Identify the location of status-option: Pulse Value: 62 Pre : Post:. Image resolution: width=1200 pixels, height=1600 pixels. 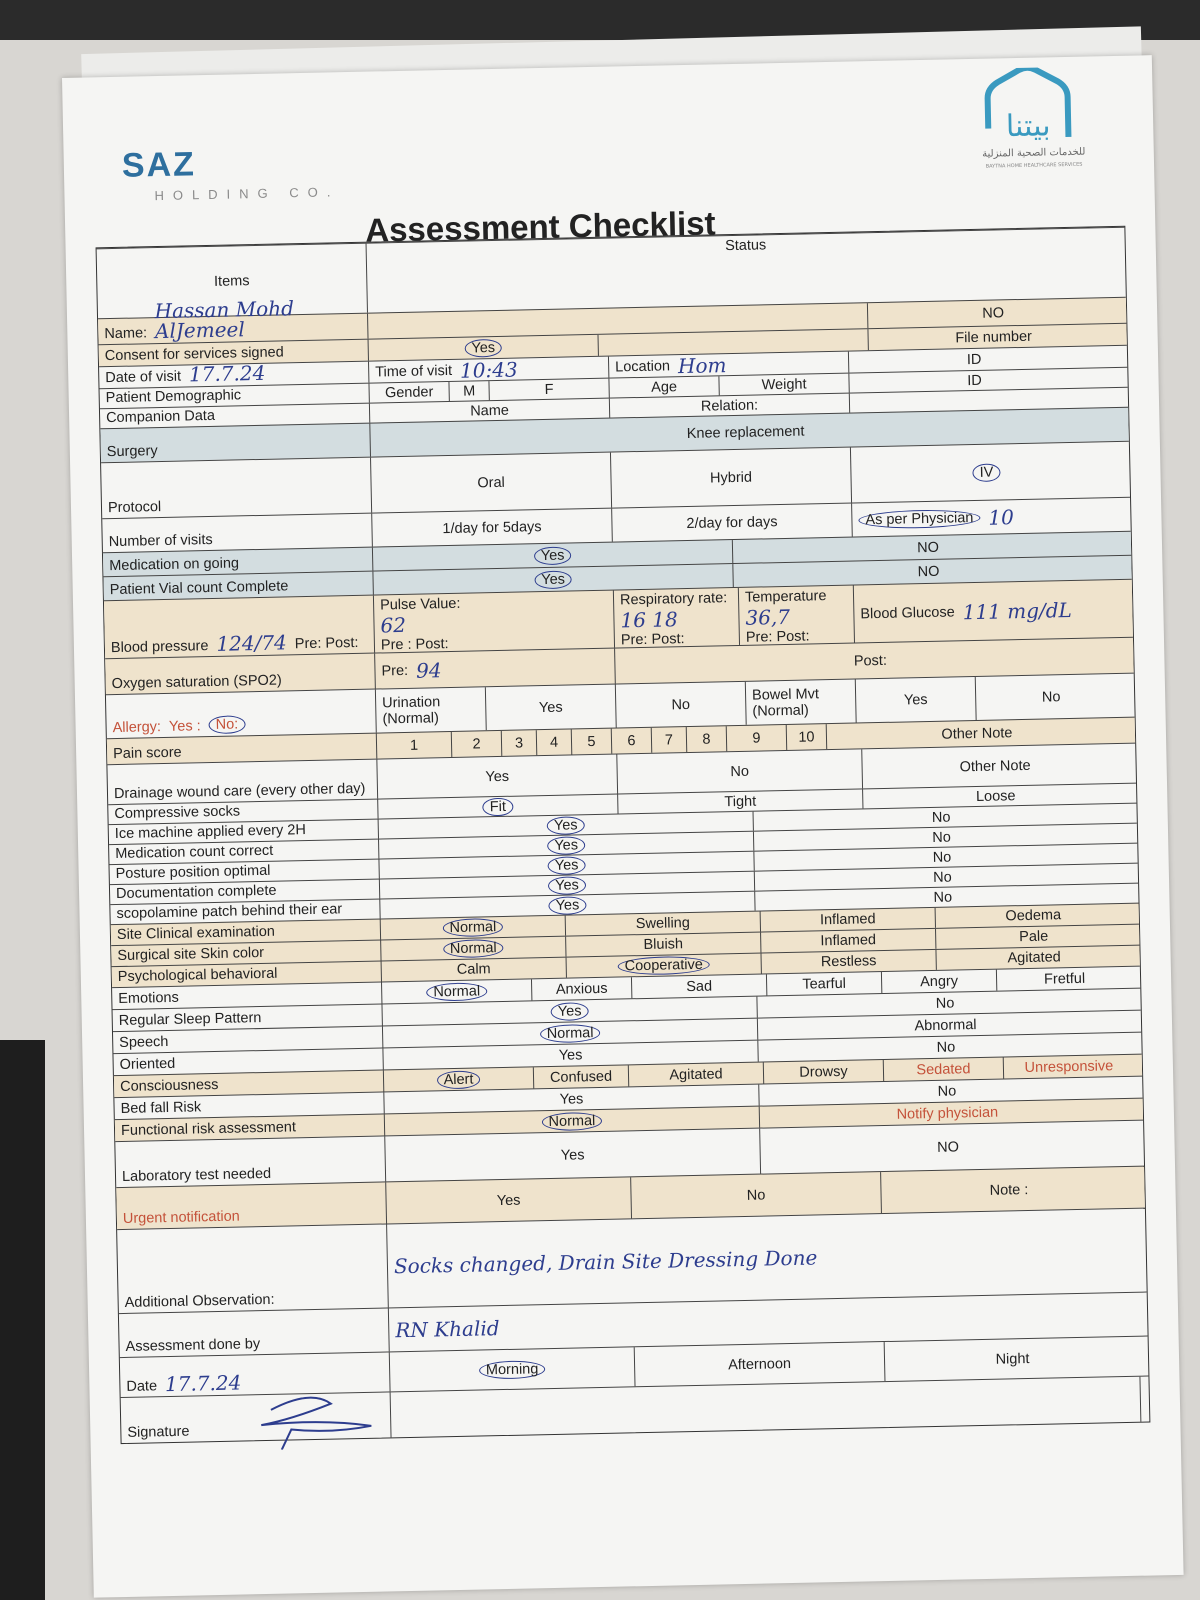
(494, 621).